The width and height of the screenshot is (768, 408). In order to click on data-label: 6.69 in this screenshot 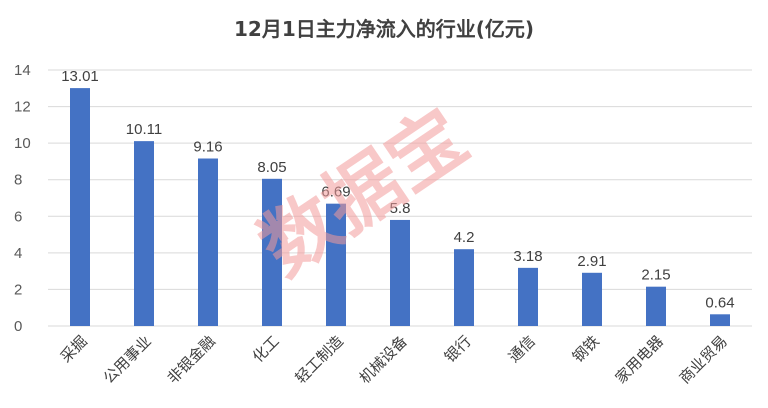, I will do `click(335, 192)`.